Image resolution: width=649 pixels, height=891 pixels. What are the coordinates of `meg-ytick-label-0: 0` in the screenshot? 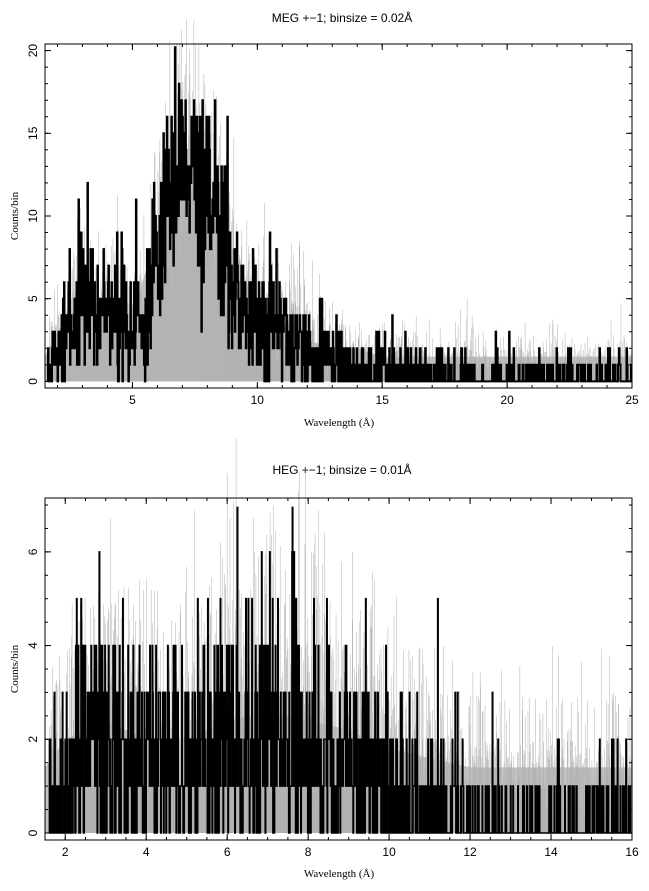 It's located at (33, 381).